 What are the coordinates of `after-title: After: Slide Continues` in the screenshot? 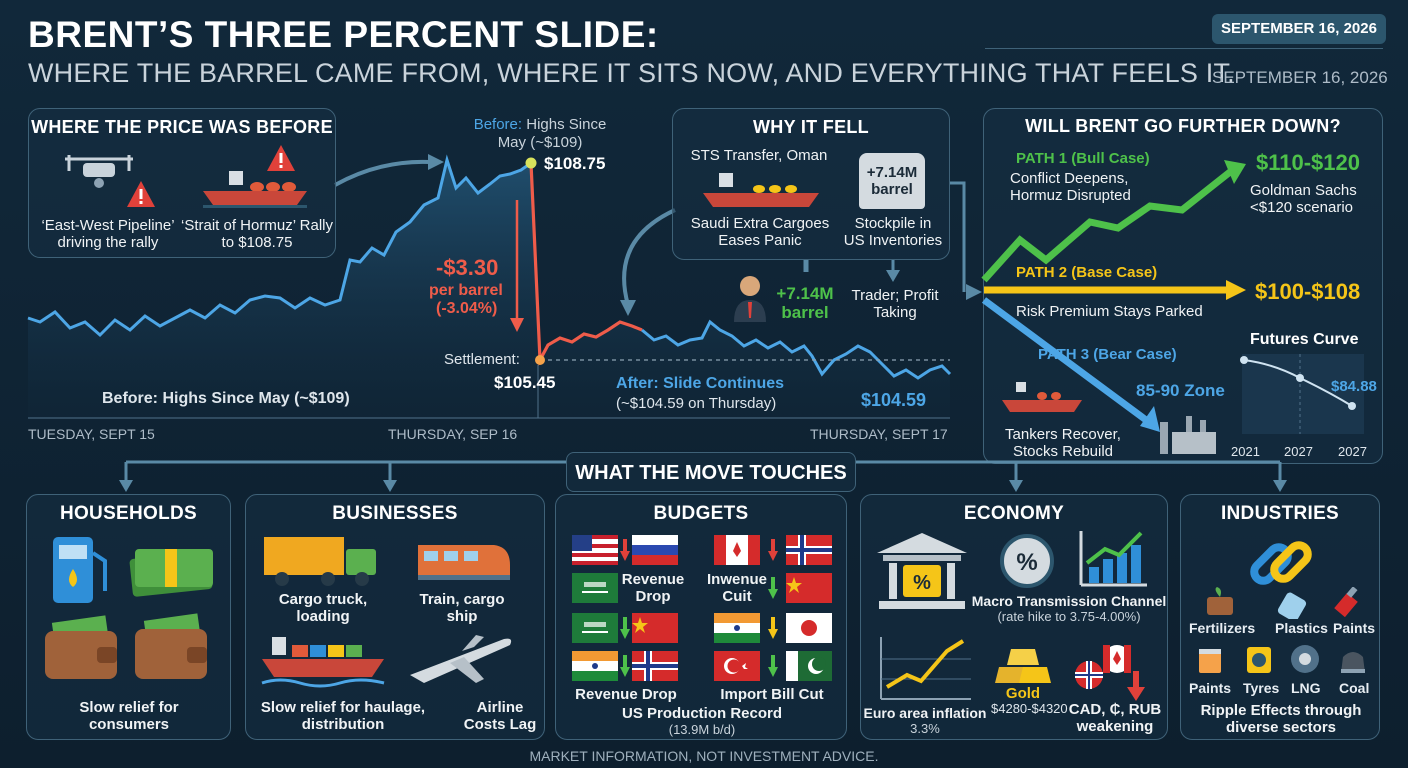 It's located at (700, 383).